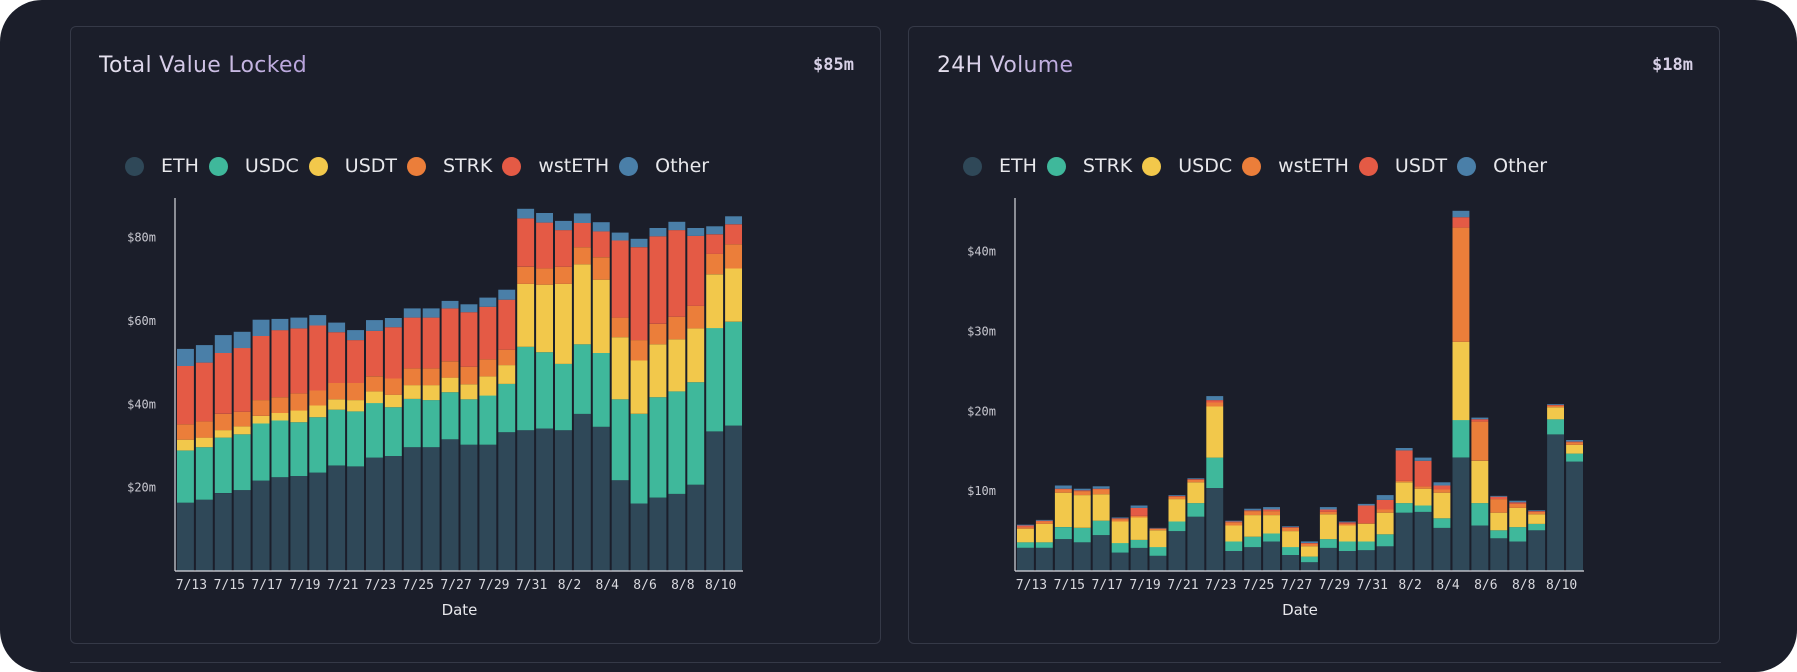 This screenshot has width=1797, height=672. Describe the element at coordinates (1018, 166) in the screenshot. I see `legend-label: ETH` at that location.